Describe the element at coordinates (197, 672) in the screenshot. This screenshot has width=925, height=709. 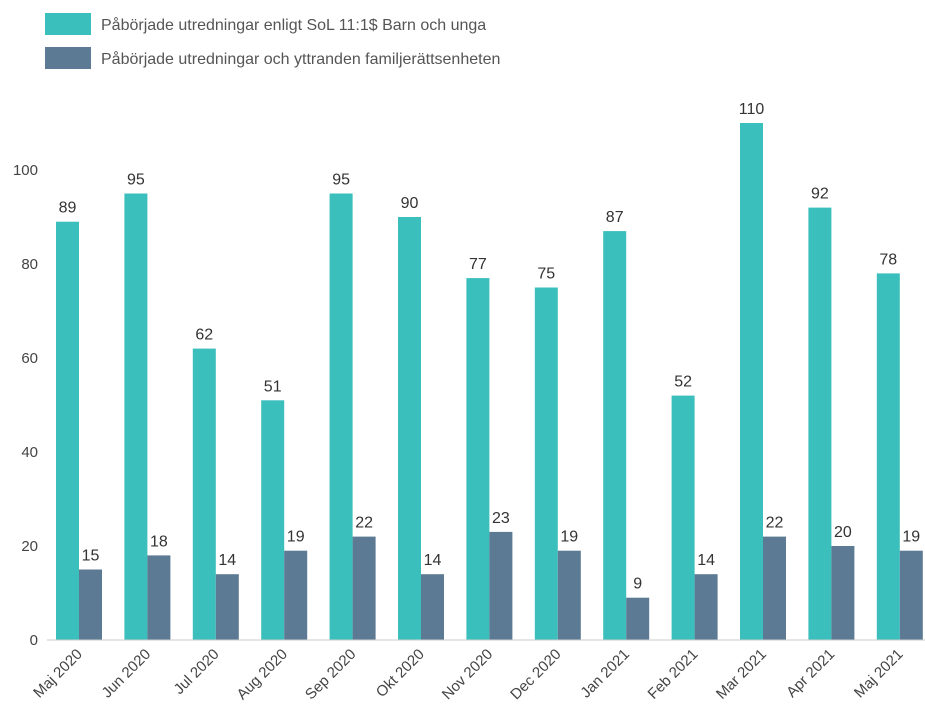
I see `x-tick-label-jul-2020: Jul 2020` at that location.